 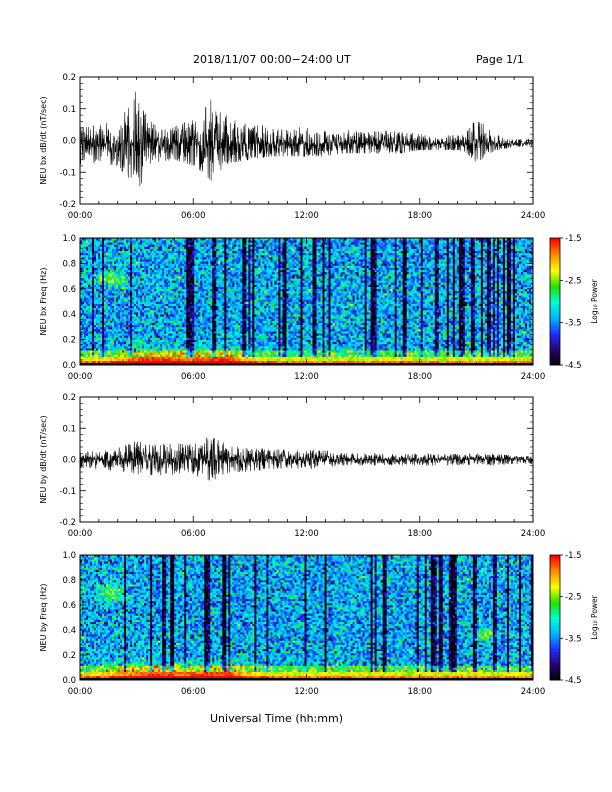 I want to click on x-axis-label: Universal Time (hh:mm), so click(x=276, y=718).